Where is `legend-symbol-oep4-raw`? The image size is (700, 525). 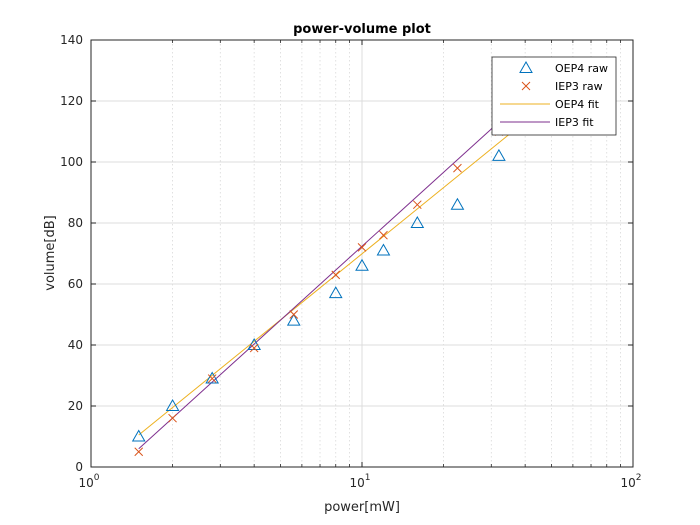 legend-symbol-oep4-raw is located at coordinates (526, 66).